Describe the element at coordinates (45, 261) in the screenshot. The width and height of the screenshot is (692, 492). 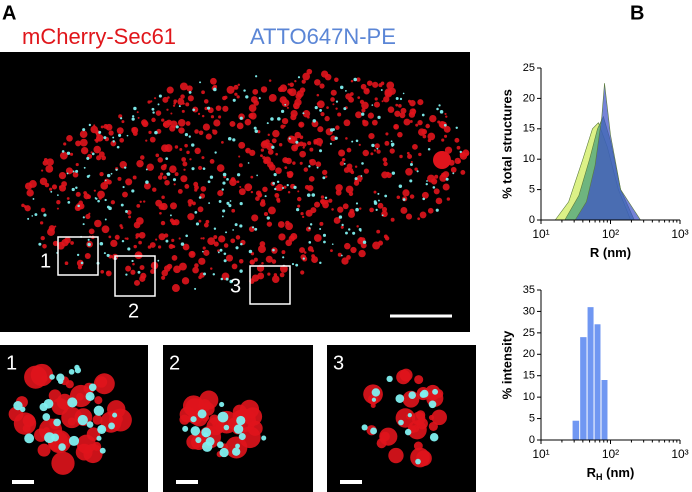
I see `roi-label: 1` at that location.